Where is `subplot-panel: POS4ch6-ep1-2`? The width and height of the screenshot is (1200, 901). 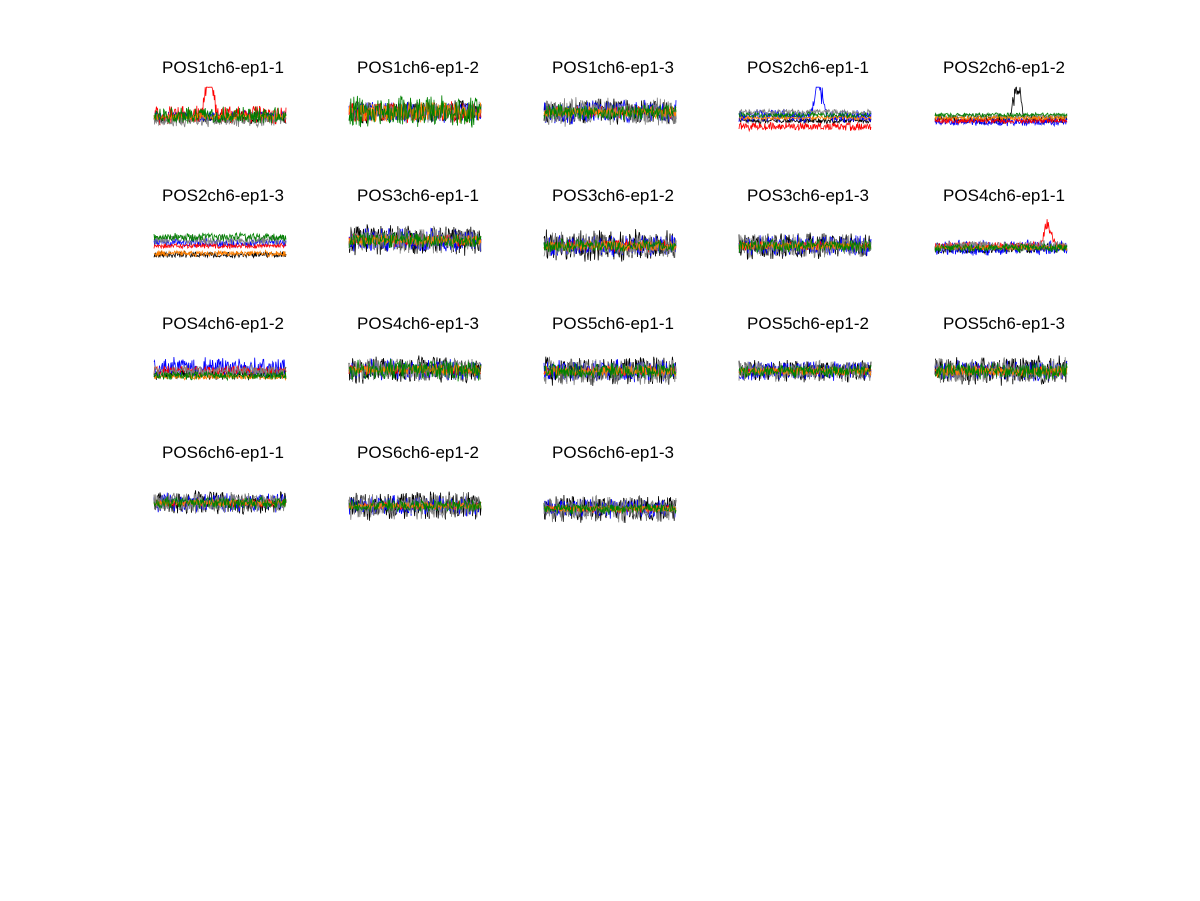
subplot-panel: POS4ch6-ep1-2 is located at coordinates (238, 366).